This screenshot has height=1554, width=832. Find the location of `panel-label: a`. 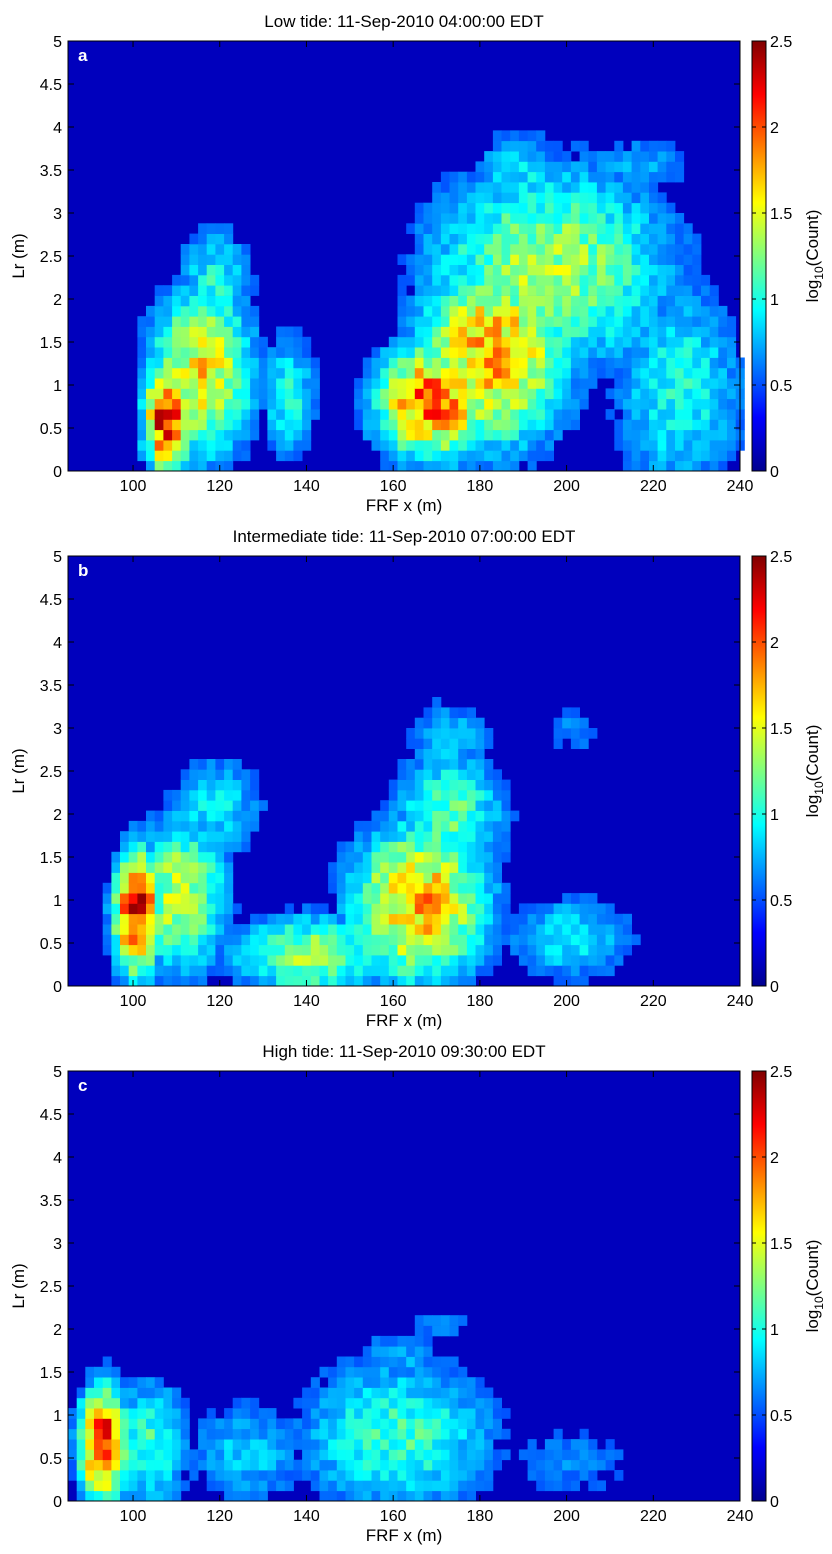

panel-label: a is located at coordinates (83, 55).